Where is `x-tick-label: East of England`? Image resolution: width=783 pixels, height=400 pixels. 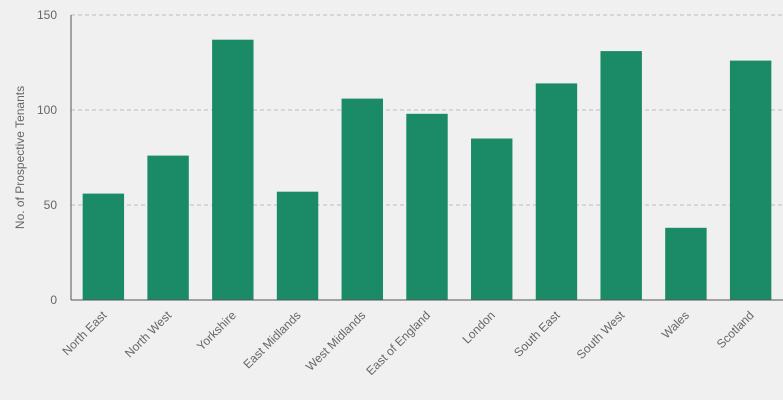
x-tick-label: East of England is located at coordinates (398, 343).